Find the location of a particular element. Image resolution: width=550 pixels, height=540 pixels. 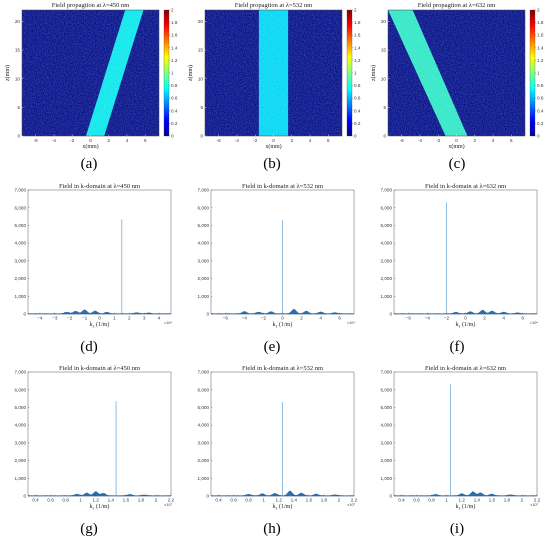

heatmap-xtick-label: 0 is located at coordinates (90, 140).